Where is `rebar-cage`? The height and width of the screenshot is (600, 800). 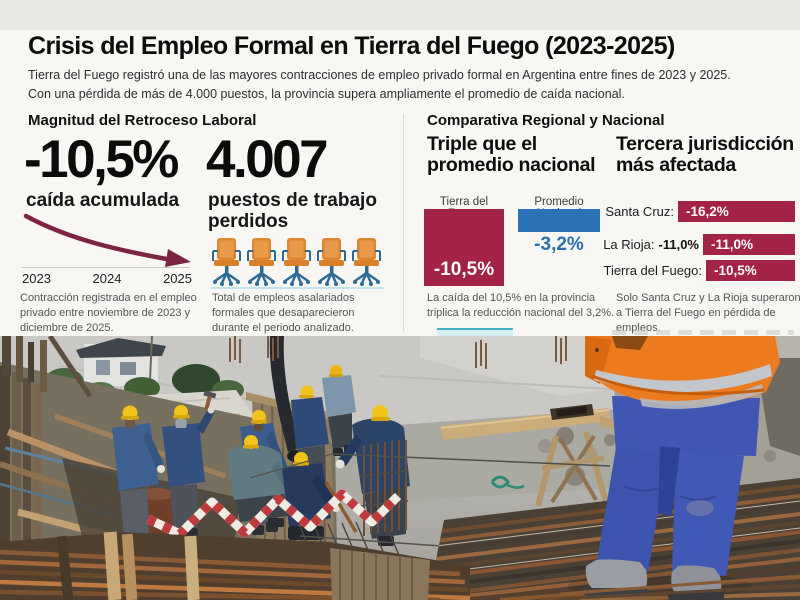 rebar-cage is located at coordinates (384, 488).